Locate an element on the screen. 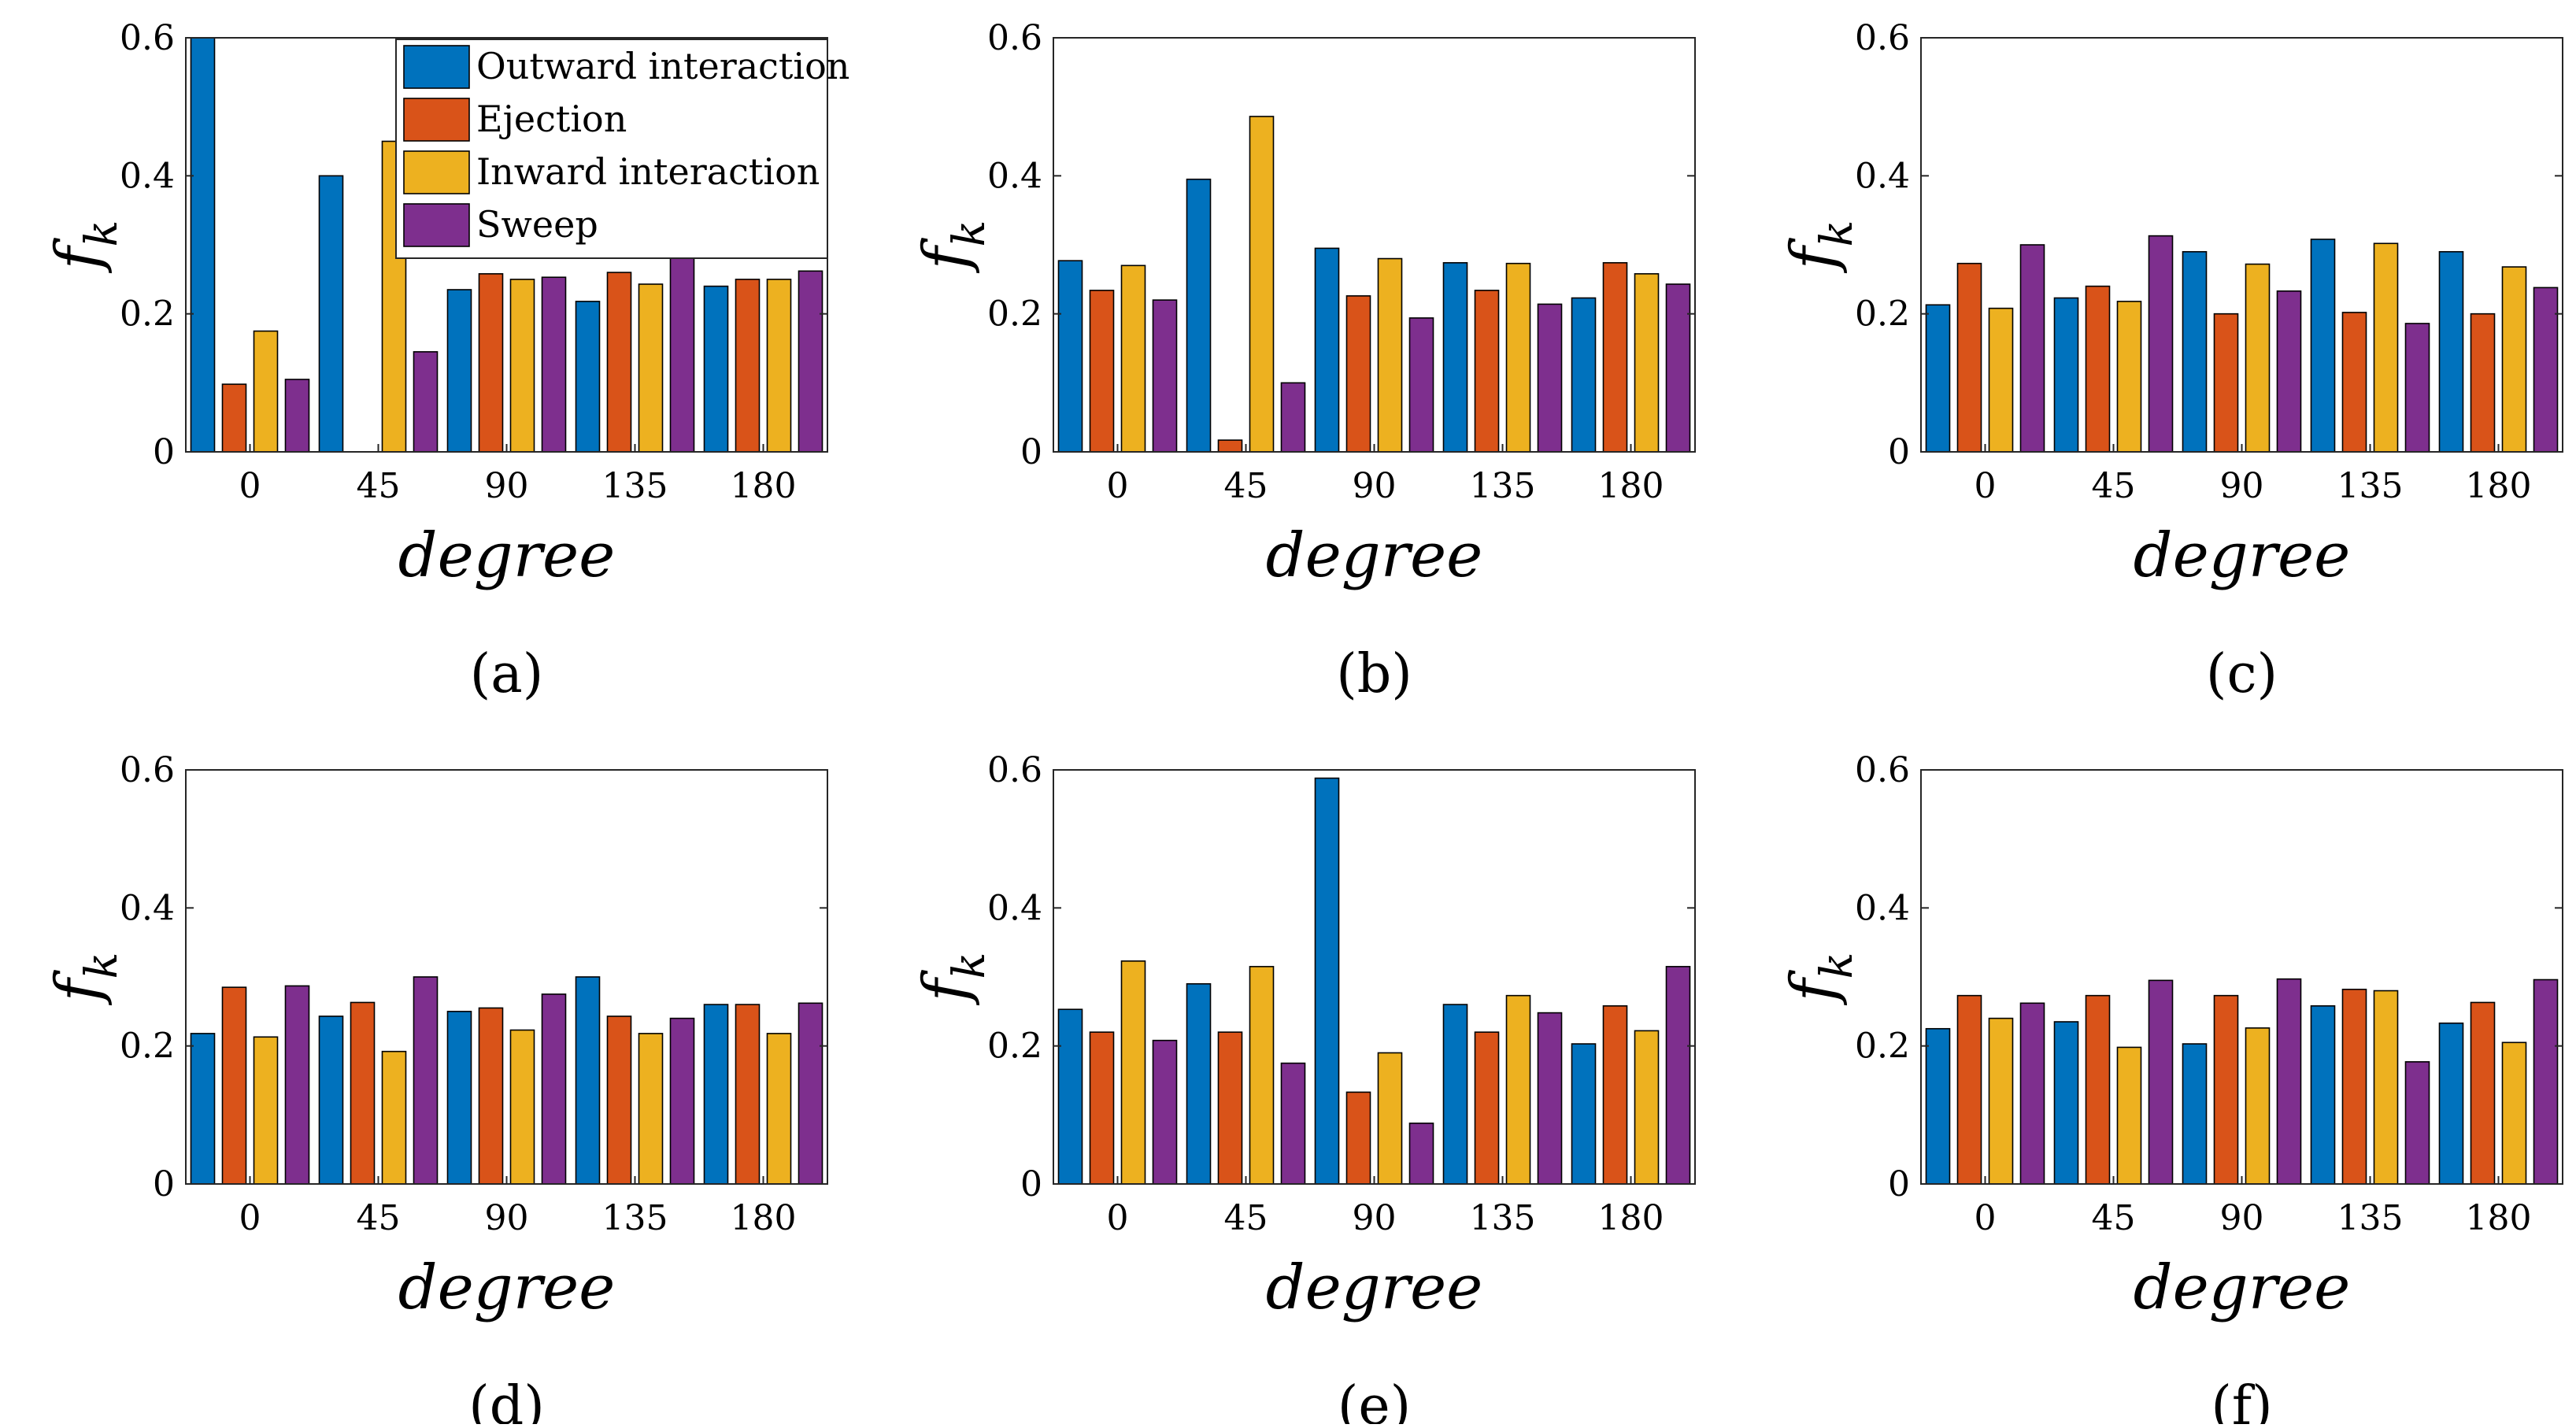  chart-panel-f: 0 0.2 0.4 0.6 0 45 90 135 180 degree fk (f) is located at coordinates (2170, 1089).